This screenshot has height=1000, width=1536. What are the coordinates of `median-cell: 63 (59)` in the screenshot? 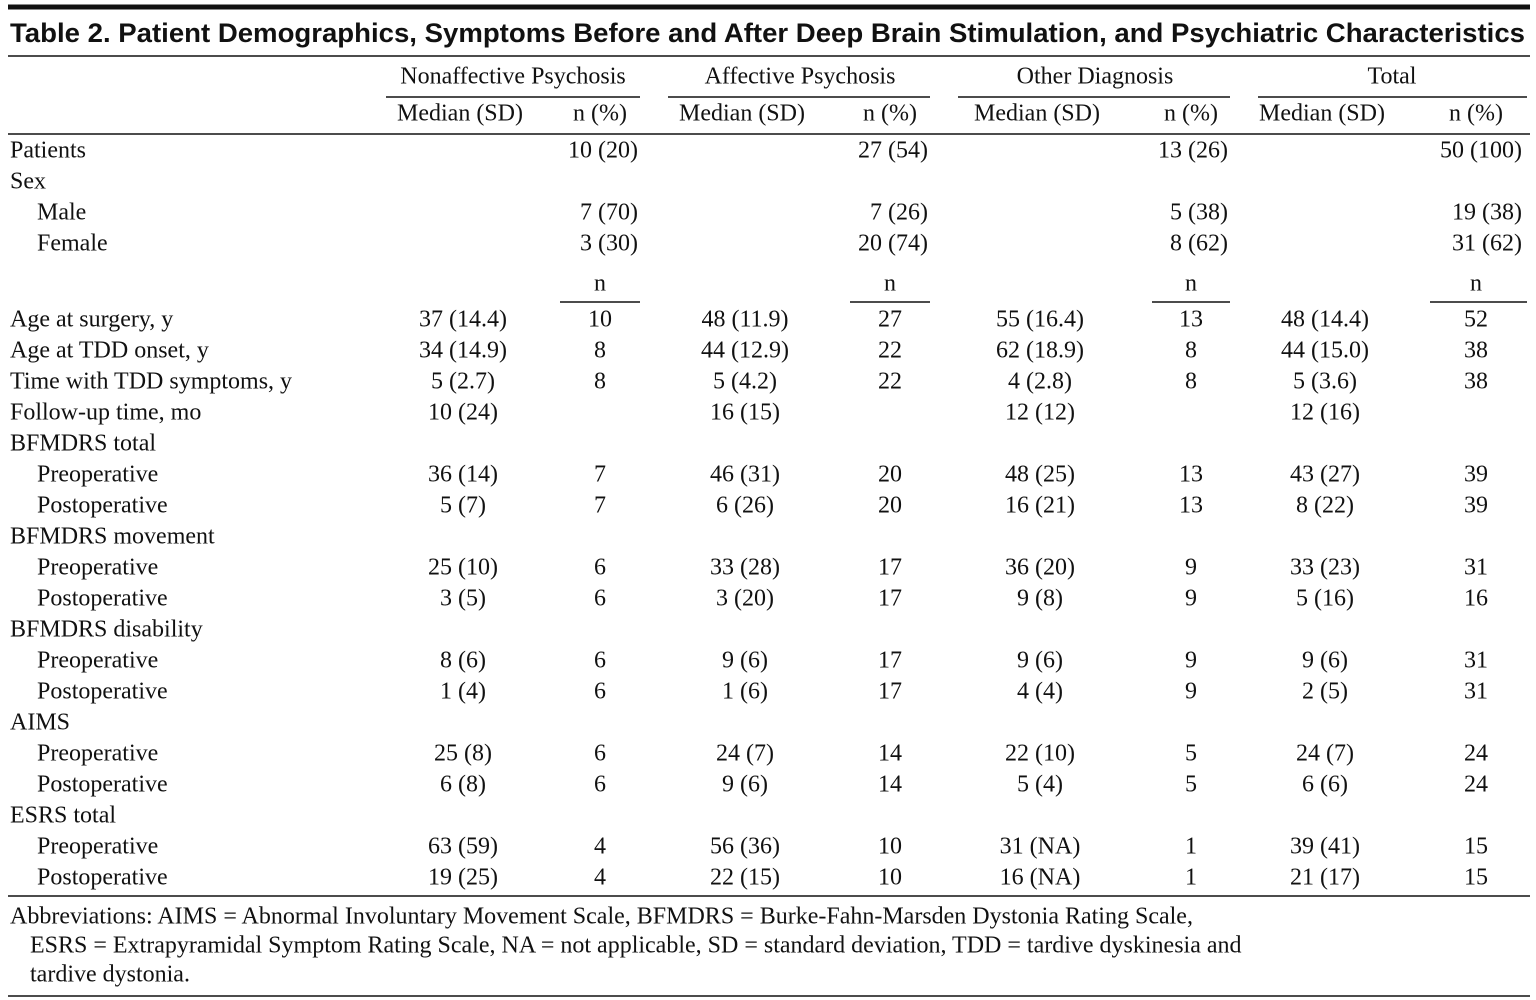 It's located at (463, 847).